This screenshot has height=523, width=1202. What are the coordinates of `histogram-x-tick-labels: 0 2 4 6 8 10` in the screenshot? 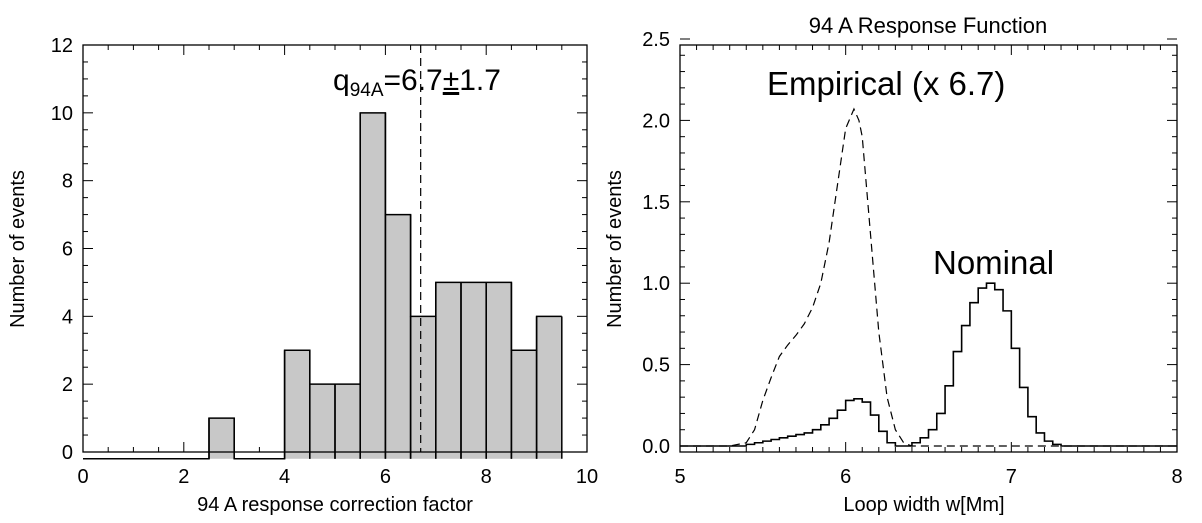 It's located at (337, 477).